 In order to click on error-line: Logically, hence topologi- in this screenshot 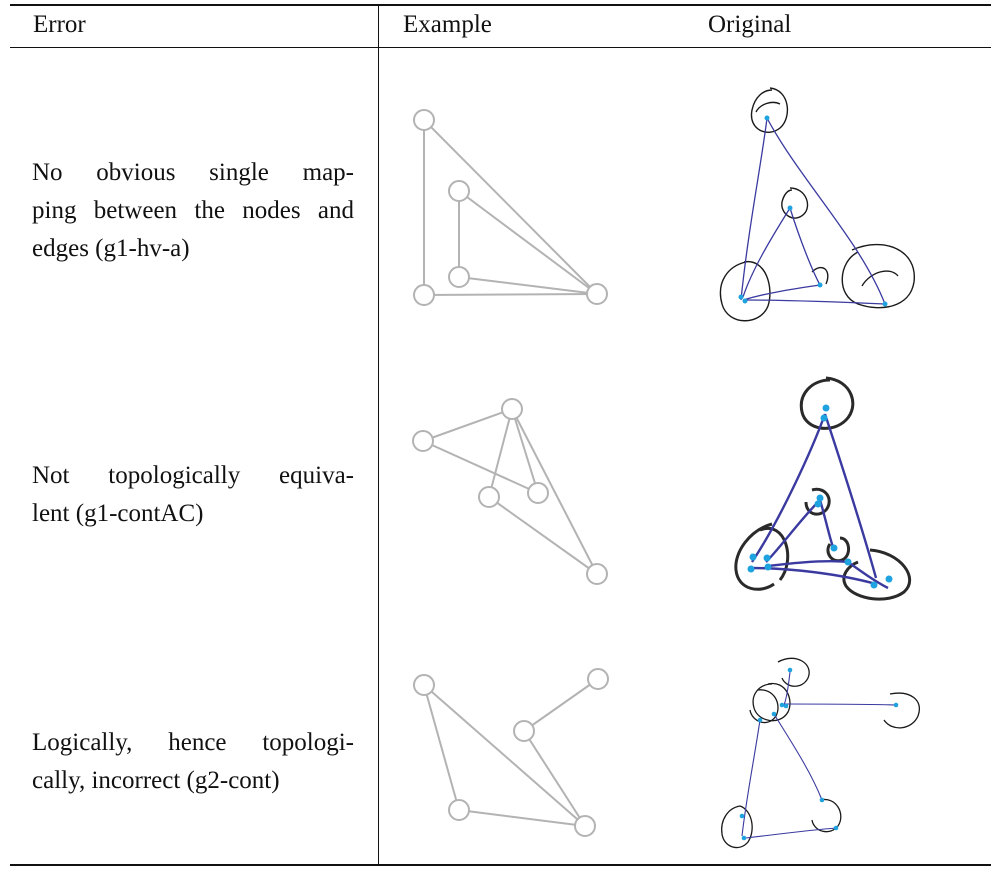, I will do `click(193, 742)`.